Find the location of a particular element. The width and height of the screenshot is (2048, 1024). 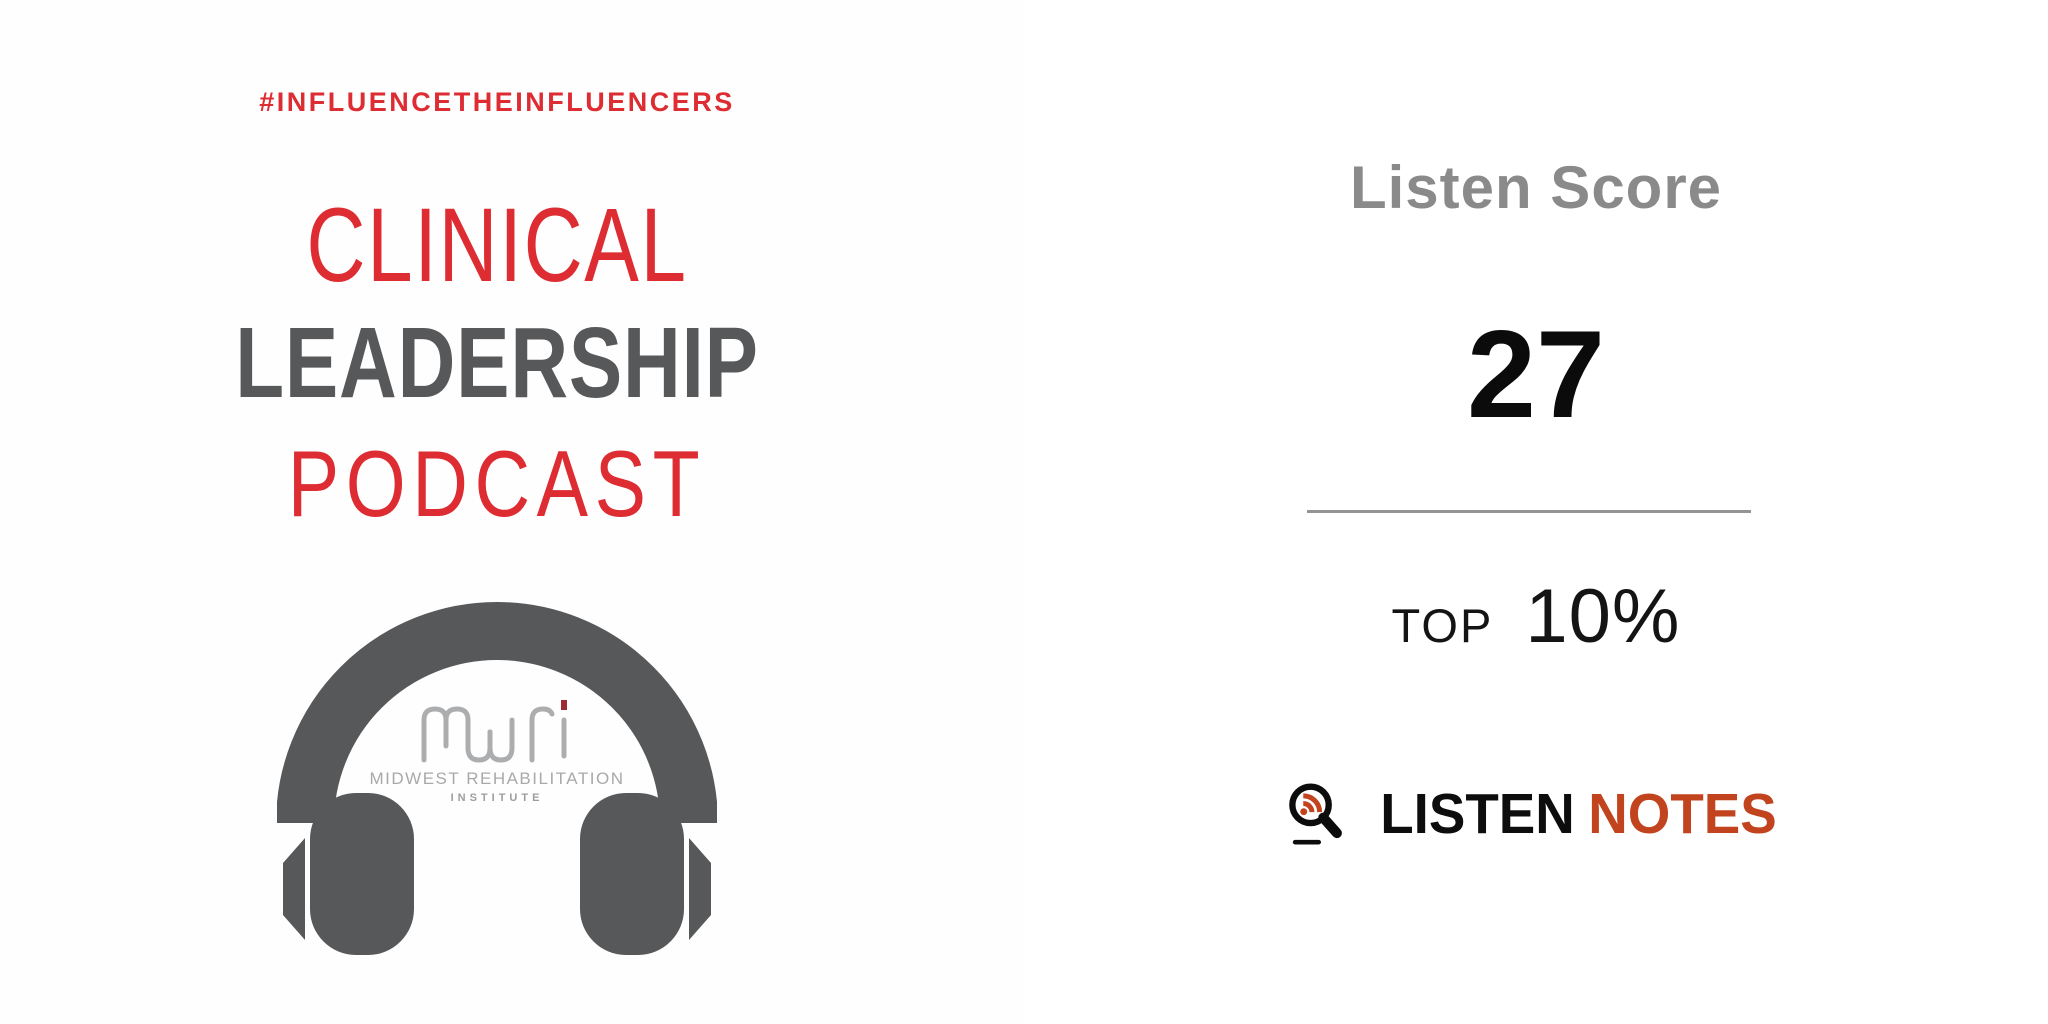

listen-notes-wordmark: LISTEN NOTES is located at coordinates (1579, 813).